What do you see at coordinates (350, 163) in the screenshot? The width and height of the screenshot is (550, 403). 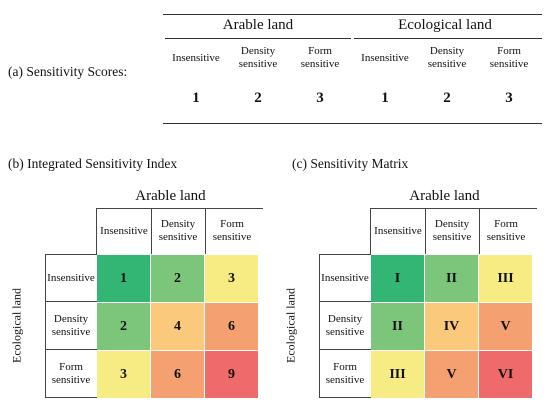 I see `panel-c-caption: (c) Sensitivity Matrix` at bounding box center [350, 163].